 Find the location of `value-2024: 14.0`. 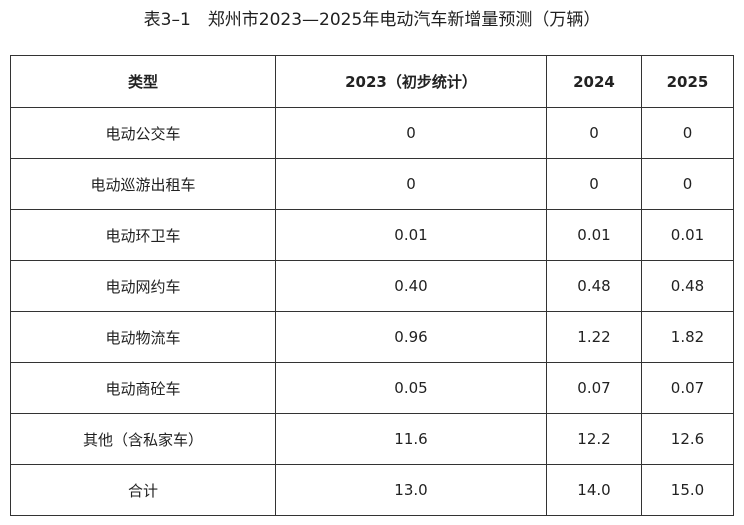

value-2024: 14.0 is located at coordinates (594, 490).